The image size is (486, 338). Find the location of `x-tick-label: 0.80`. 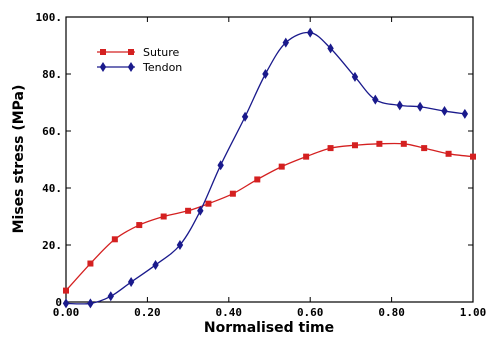

x-tick-label: 0.80 is located at coordinates (391, 312).